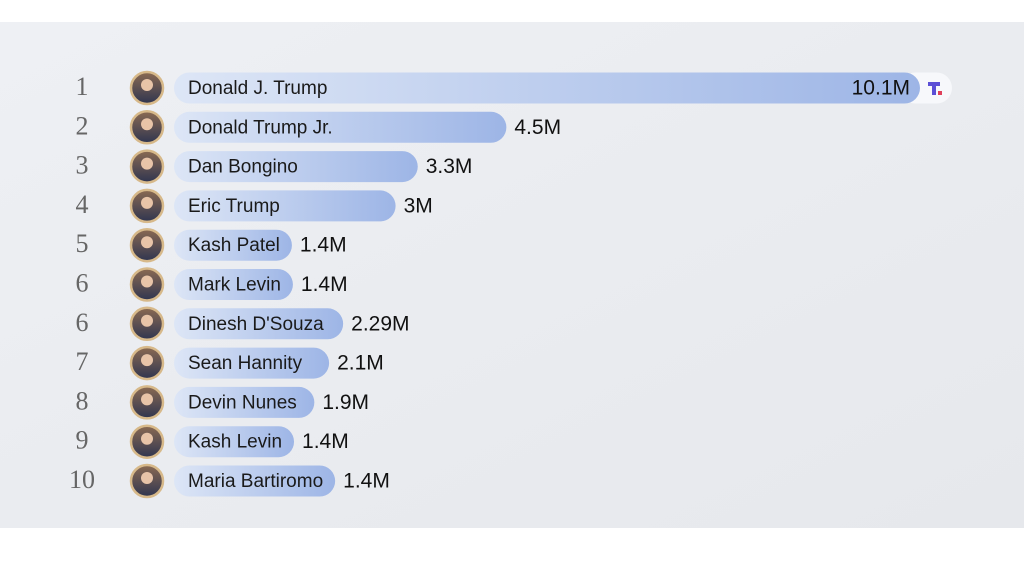 This screenshot has height=572, width=1024. Describe the element at coordinates (940, 93) in the screenshot. I see `logo-dot` at that location.